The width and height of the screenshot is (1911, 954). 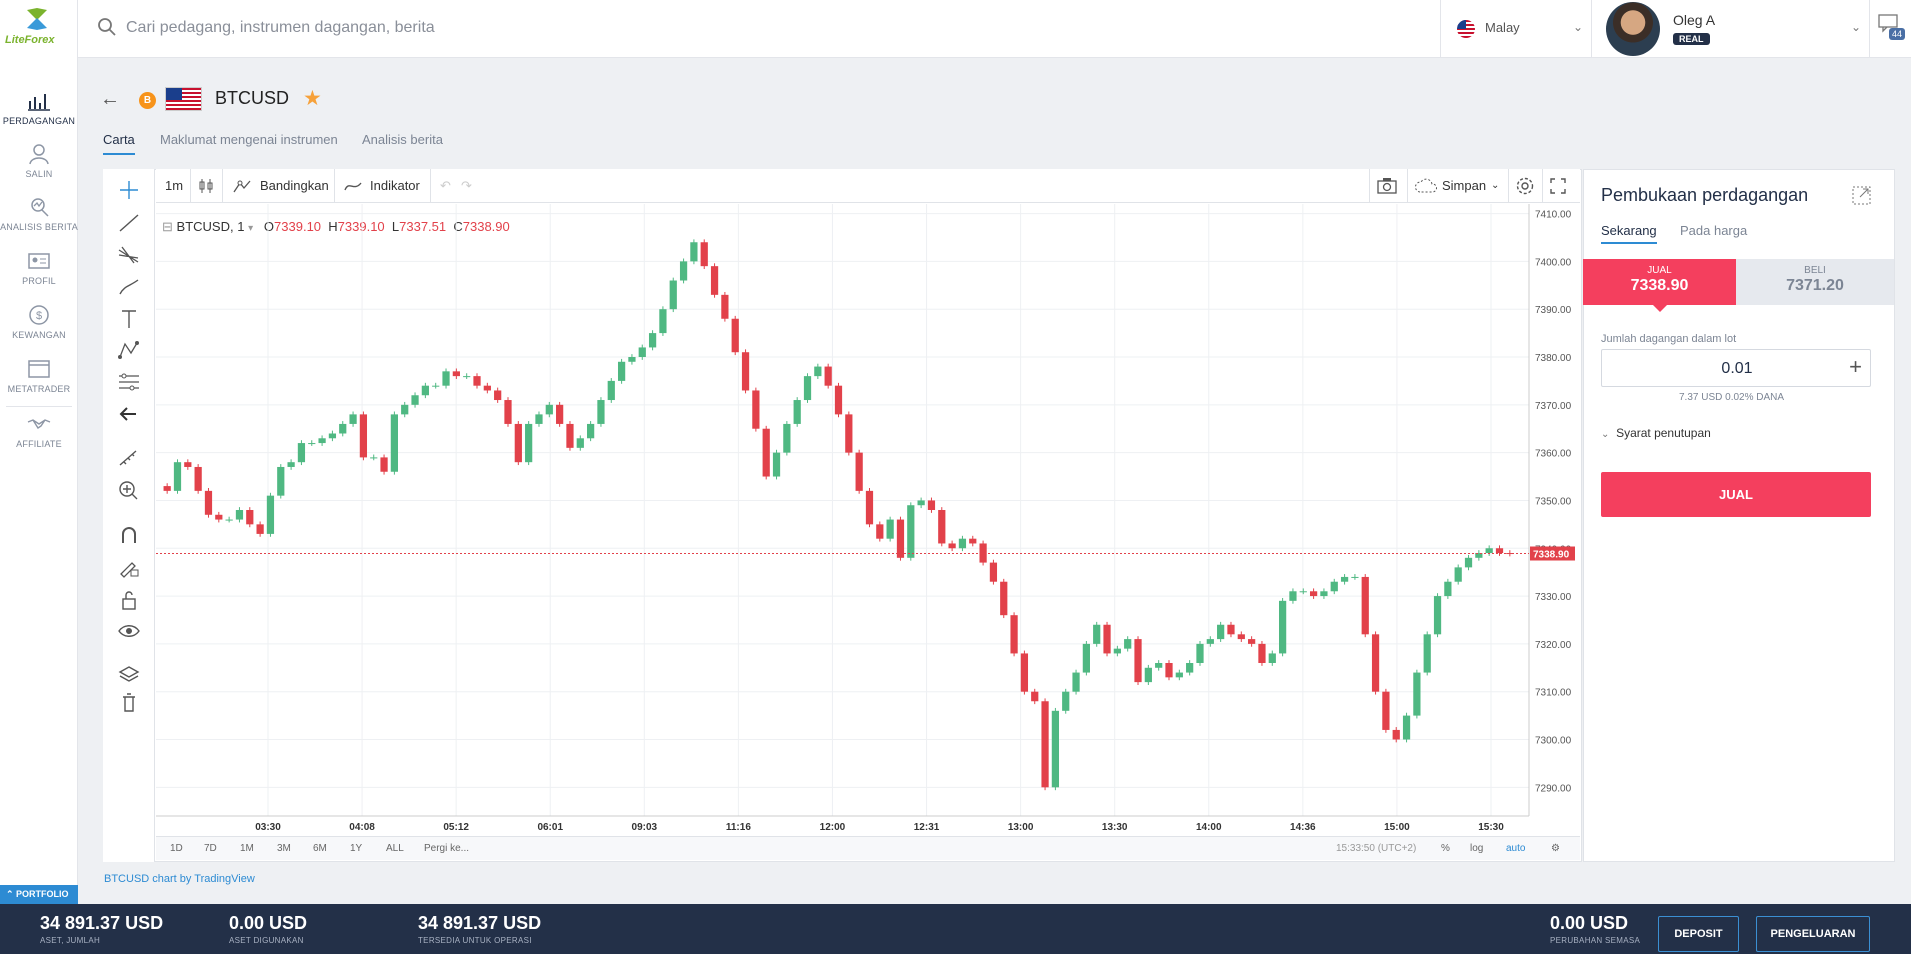 I want to click on sidebar-item-copy: SALIN, so click(x=39, y=169).